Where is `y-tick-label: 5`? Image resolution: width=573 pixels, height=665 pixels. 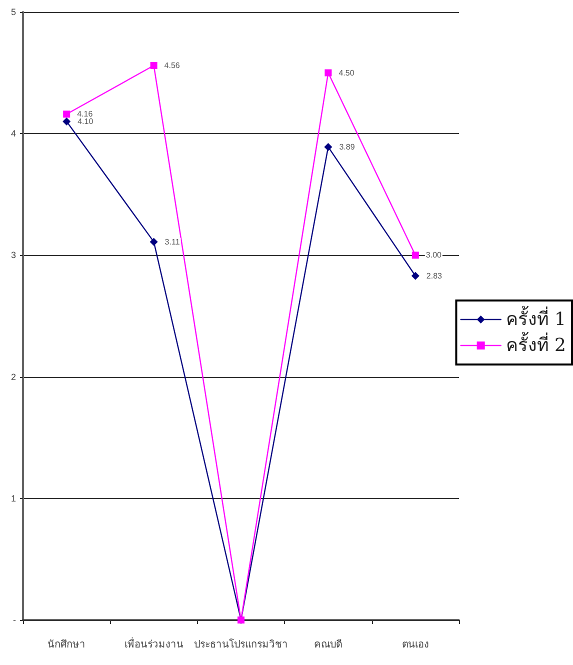 y-tick-label: 5 is located at coordinates (13, 12).